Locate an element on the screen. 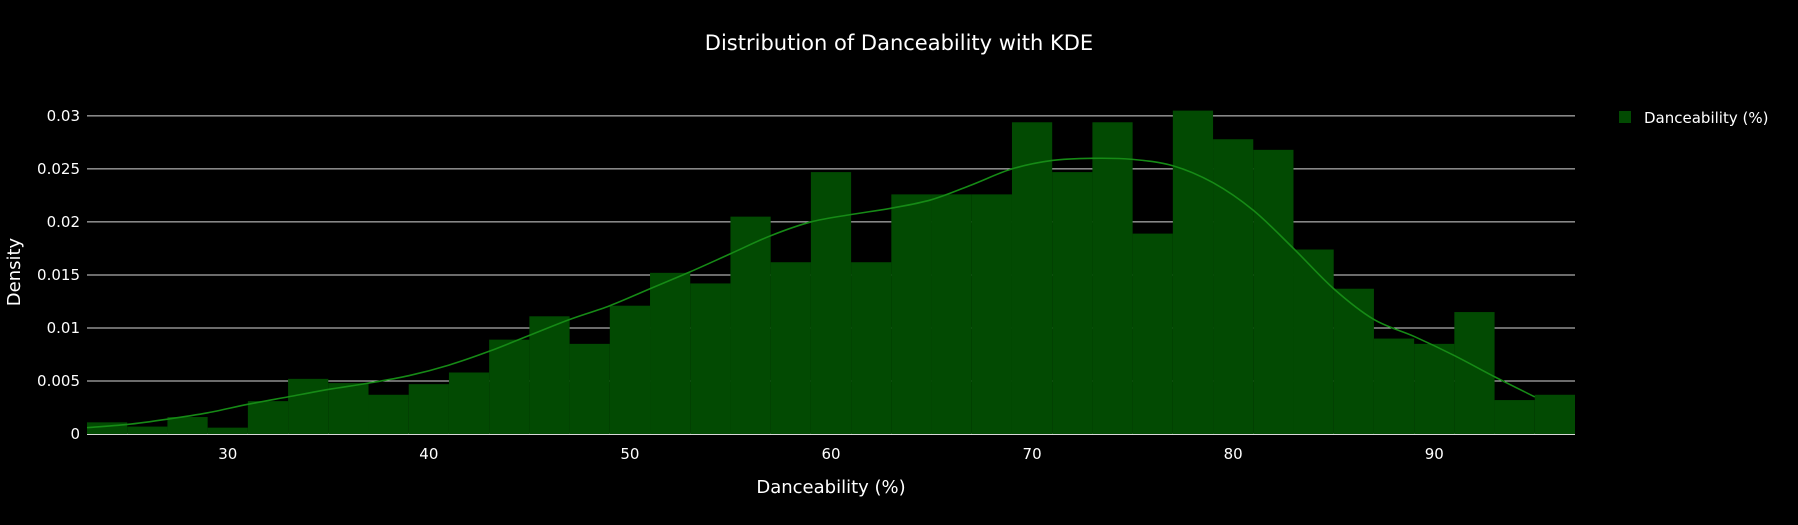 The height and width of the screenshot is (525, 1798). y-tick-label: 0.015 is located at coordinates (58, 275).